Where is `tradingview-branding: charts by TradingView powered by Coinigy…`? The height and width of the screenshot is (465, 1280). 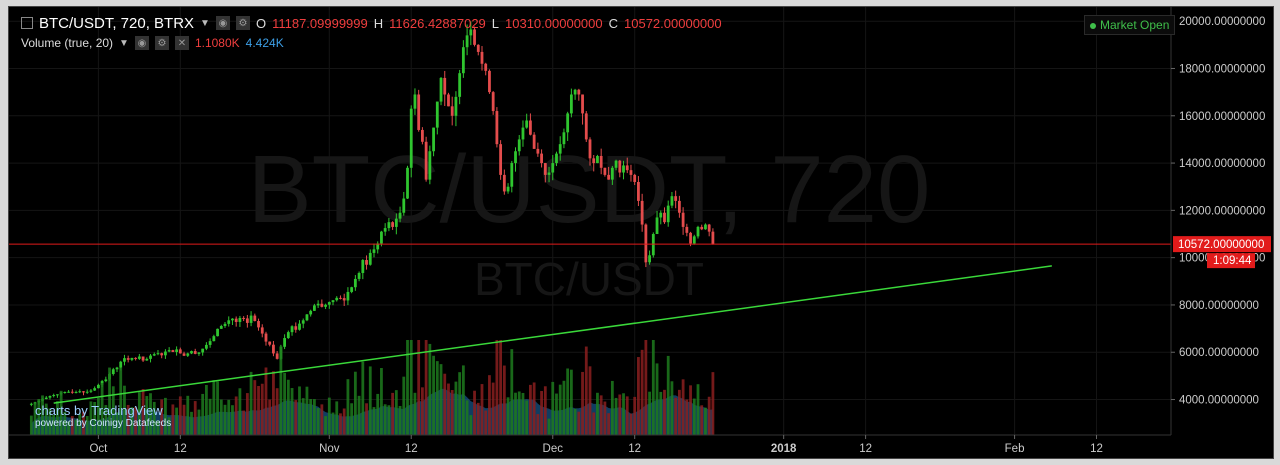 tradingview-branding: charts by TradingView powered by Coinigy… is located at coordinates (103, 417).